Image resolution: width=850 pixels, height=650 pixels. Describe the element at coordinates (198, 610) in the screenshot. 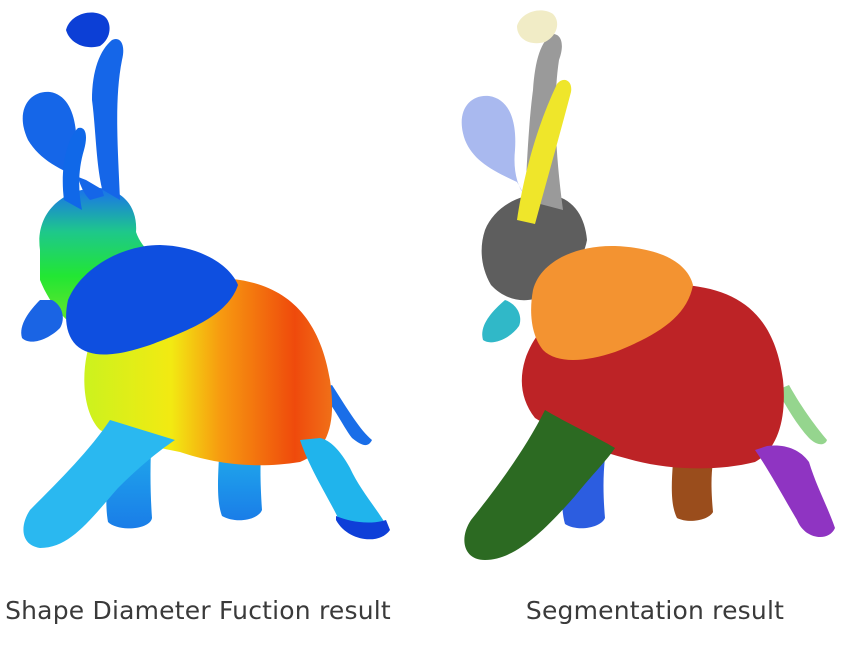

I see `sdf-caption: Shape Diameter Fuction result` at that location.